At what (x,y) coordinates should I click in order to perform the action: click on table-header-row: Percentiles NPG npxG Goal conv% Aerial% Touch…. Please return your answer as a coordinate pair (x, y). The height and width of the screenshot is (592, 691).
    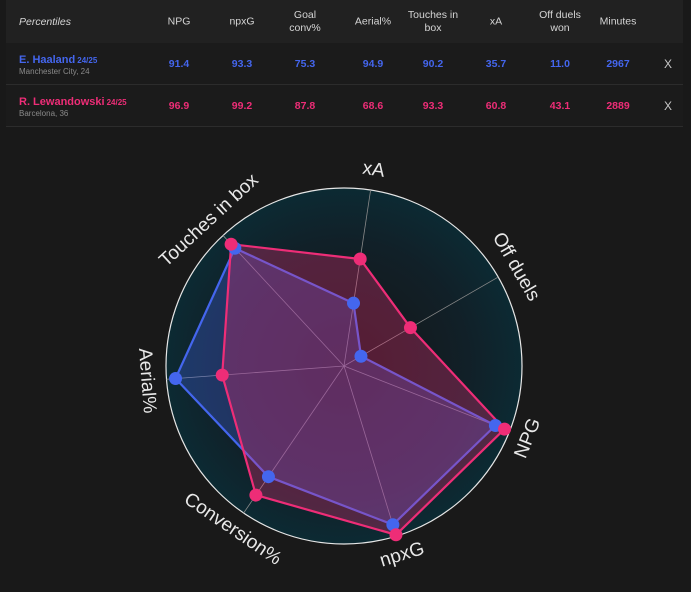
    Looking at the image, I should click on (344, 21).